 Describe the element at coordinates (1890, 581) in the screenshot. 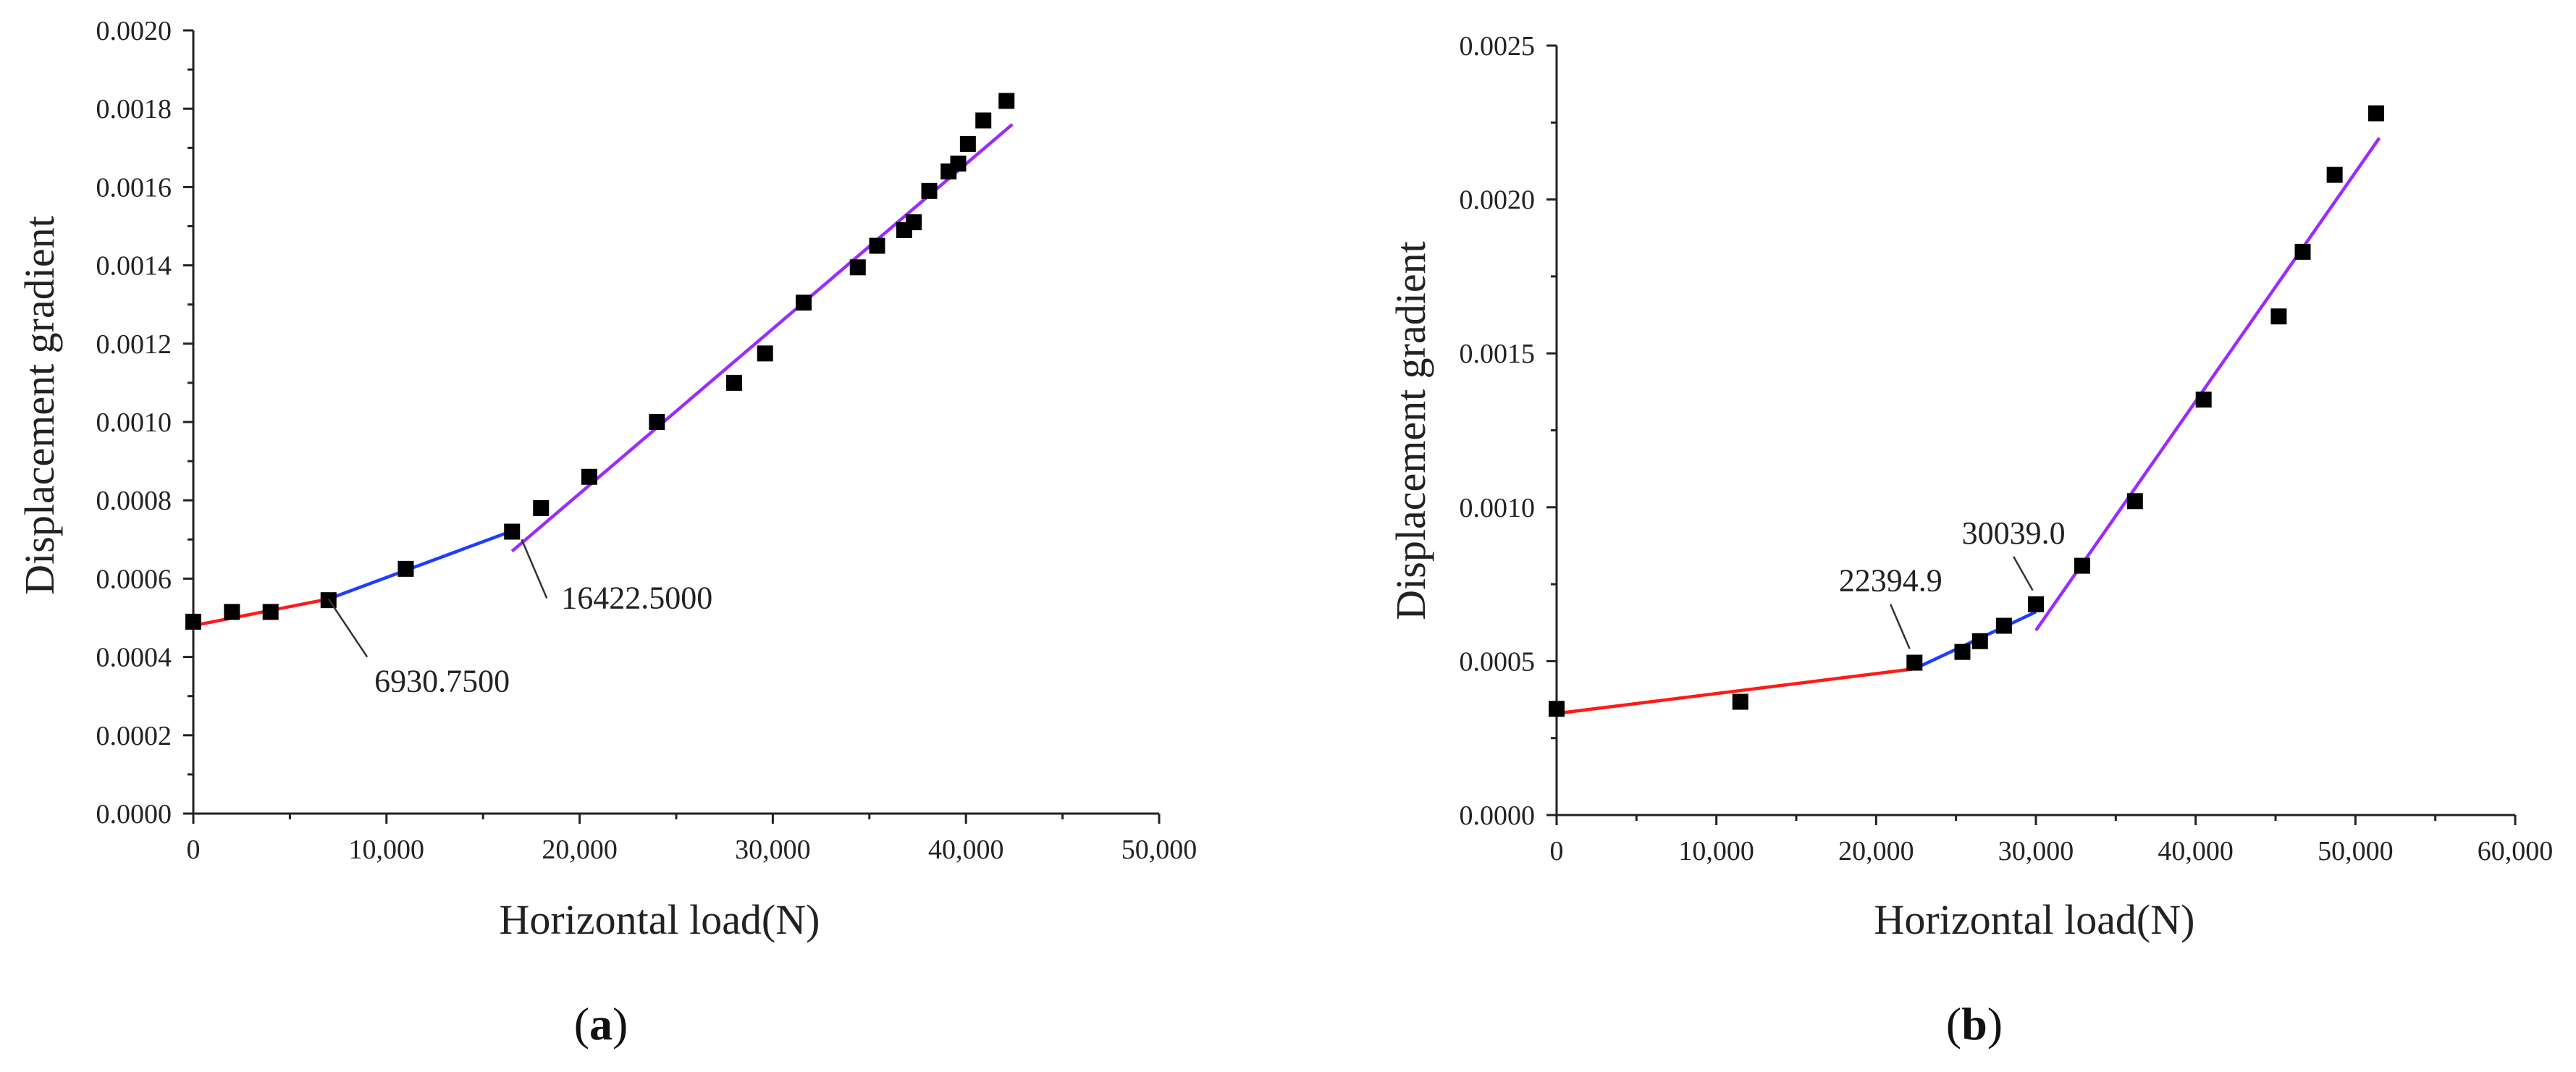

I see `annotation-label: 22394.9` at that location.